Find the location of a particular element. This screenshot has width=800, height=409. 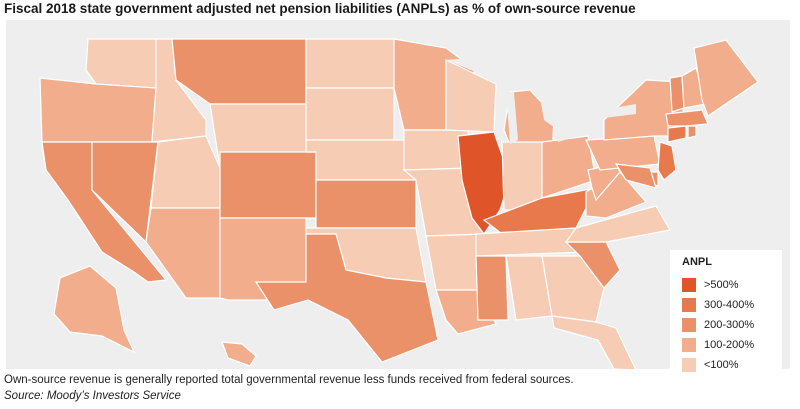

legend-title: ANPL is located at coordinates (697, 262).